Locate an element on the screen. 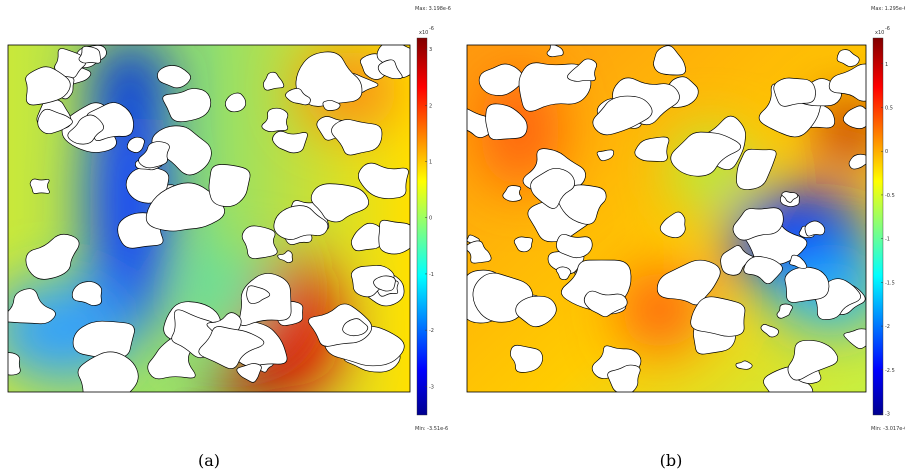  max-label: Max: 1.295e-6 is located at coordinates (888, 9).